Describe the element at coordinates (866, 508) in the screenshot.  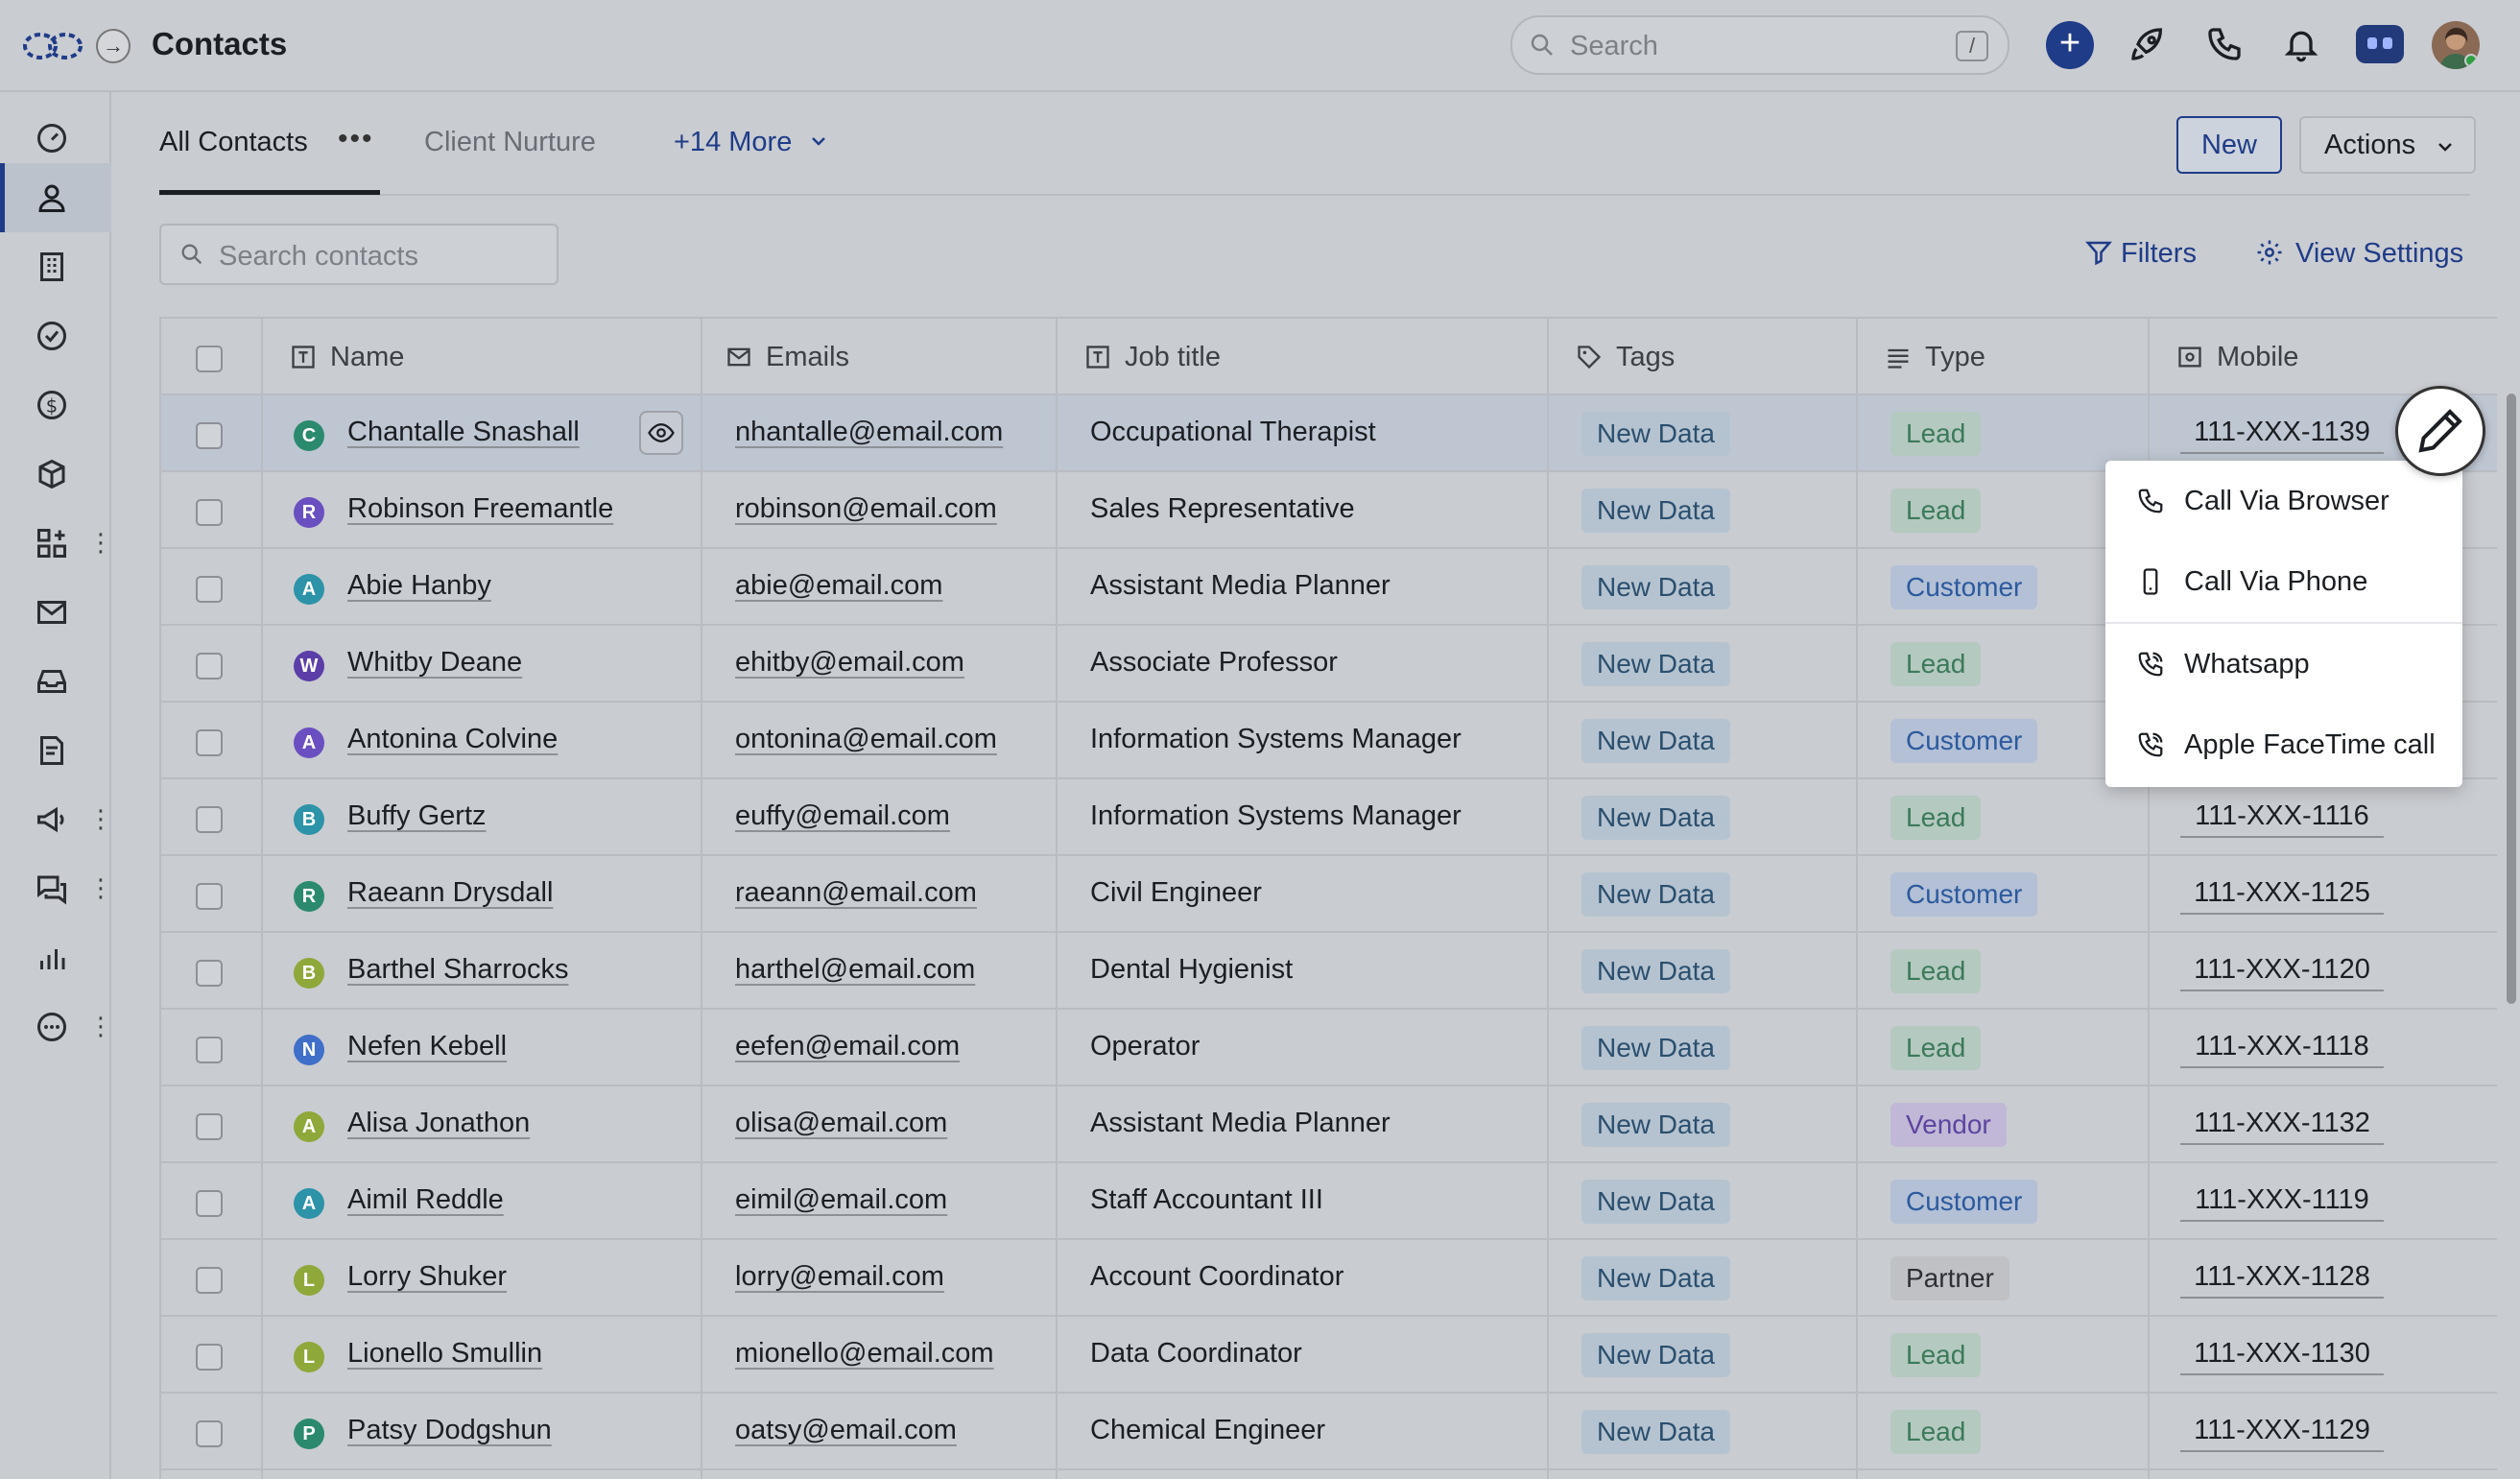
I see `contact-email-link: robinson@email.com` at that location.